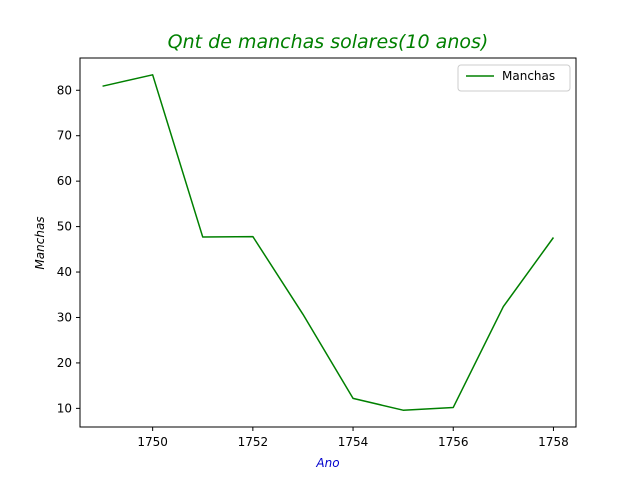 This screenshot has height=484, width=640. I want to click on y-tick-label: 40, so click(64, 272).